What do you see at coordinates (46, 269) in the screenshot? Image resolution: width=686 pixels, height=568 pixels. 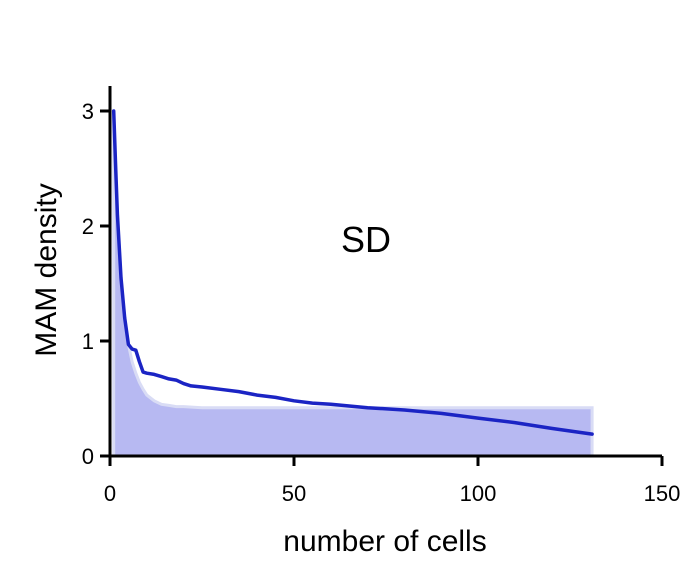 I see `y-axis-label: MAM density` at bounding box center [46, 269].